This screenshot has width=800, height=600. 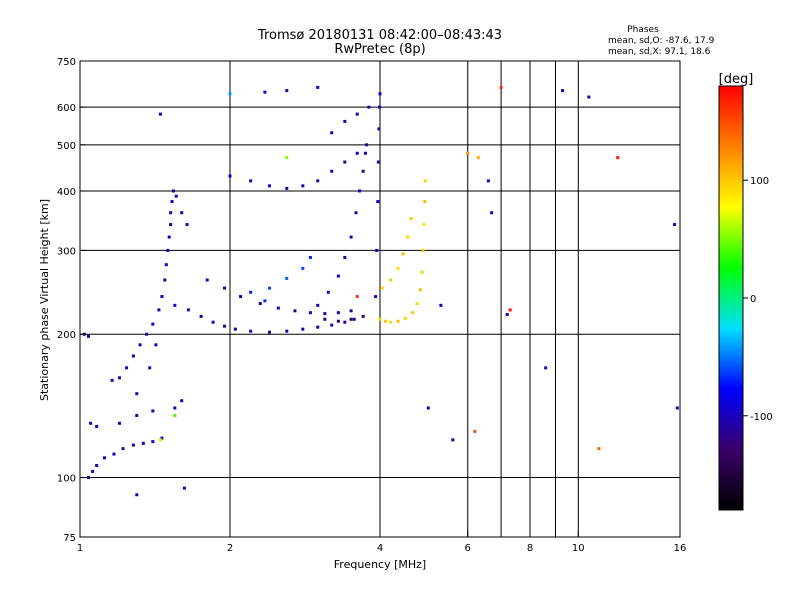 What do you see at coordinates (66, 146) in the screenshot?
I see `y-tick-label: 500` at bounding box center [66, 146].